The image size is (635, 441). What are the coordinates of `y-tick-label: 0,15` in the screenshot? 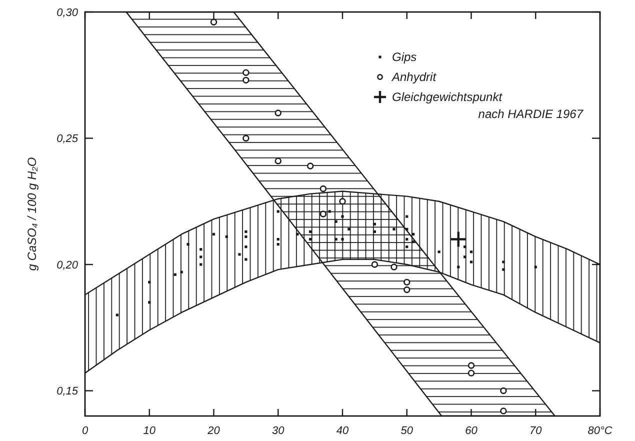 It's located at (67, 392).